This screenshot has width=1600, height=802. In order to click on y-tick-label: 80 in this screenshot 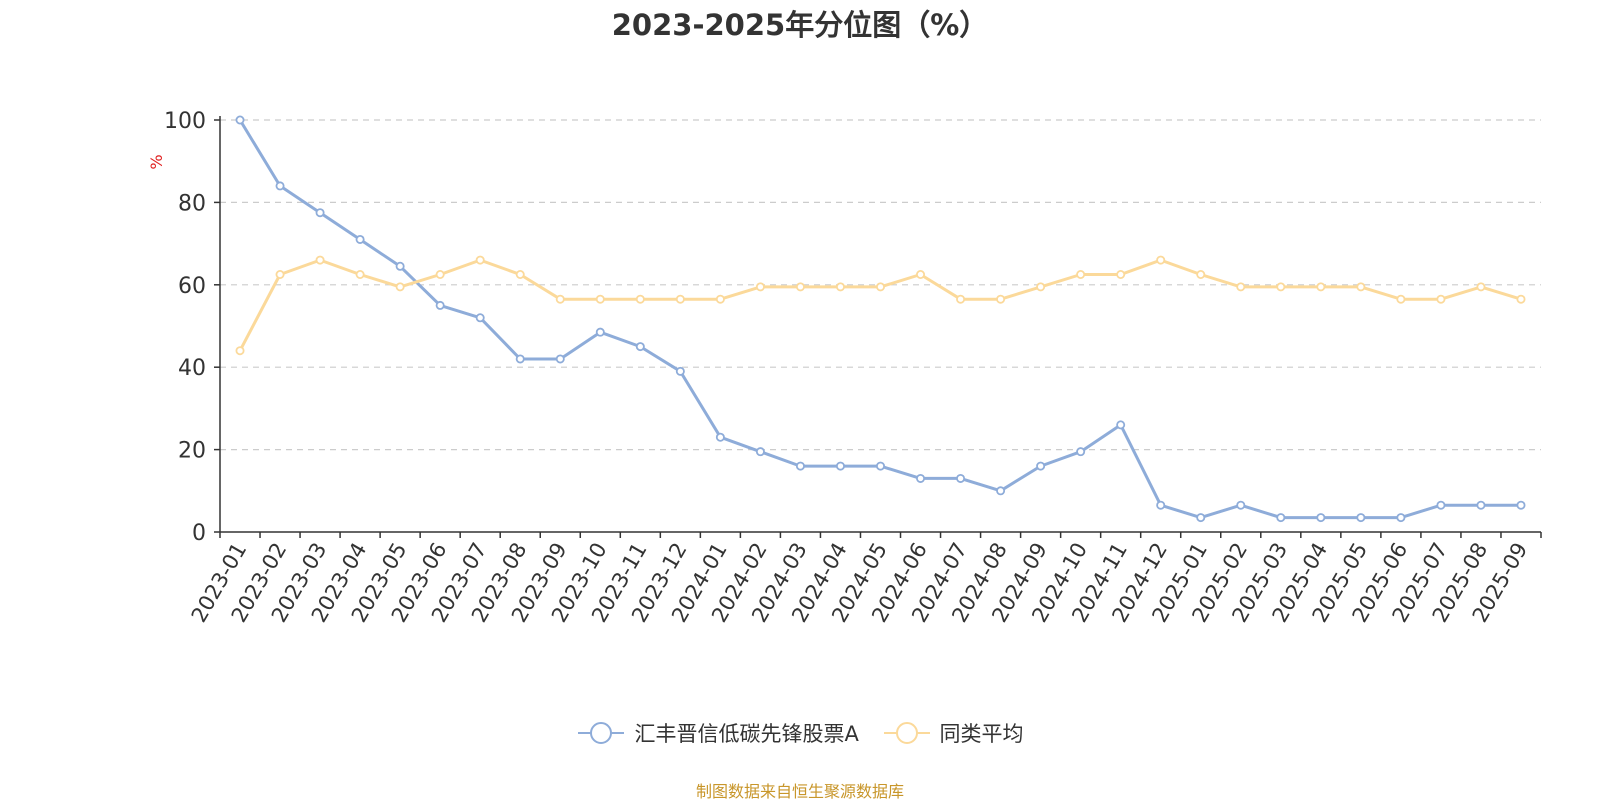, I will do `click(192, 203)`.